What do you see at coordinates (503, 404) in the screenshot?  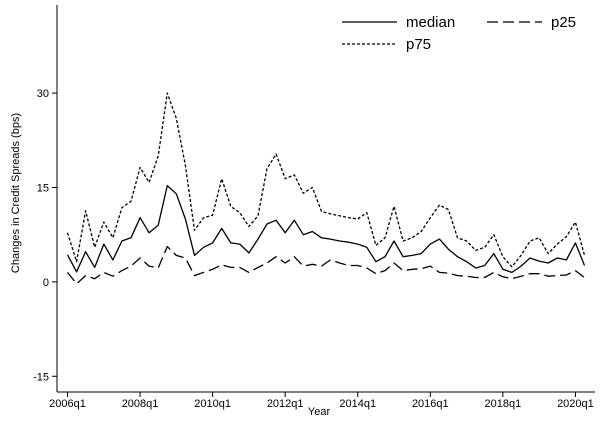 I see `x-tick-label: 2018q1` at bounding box center [503, 404].